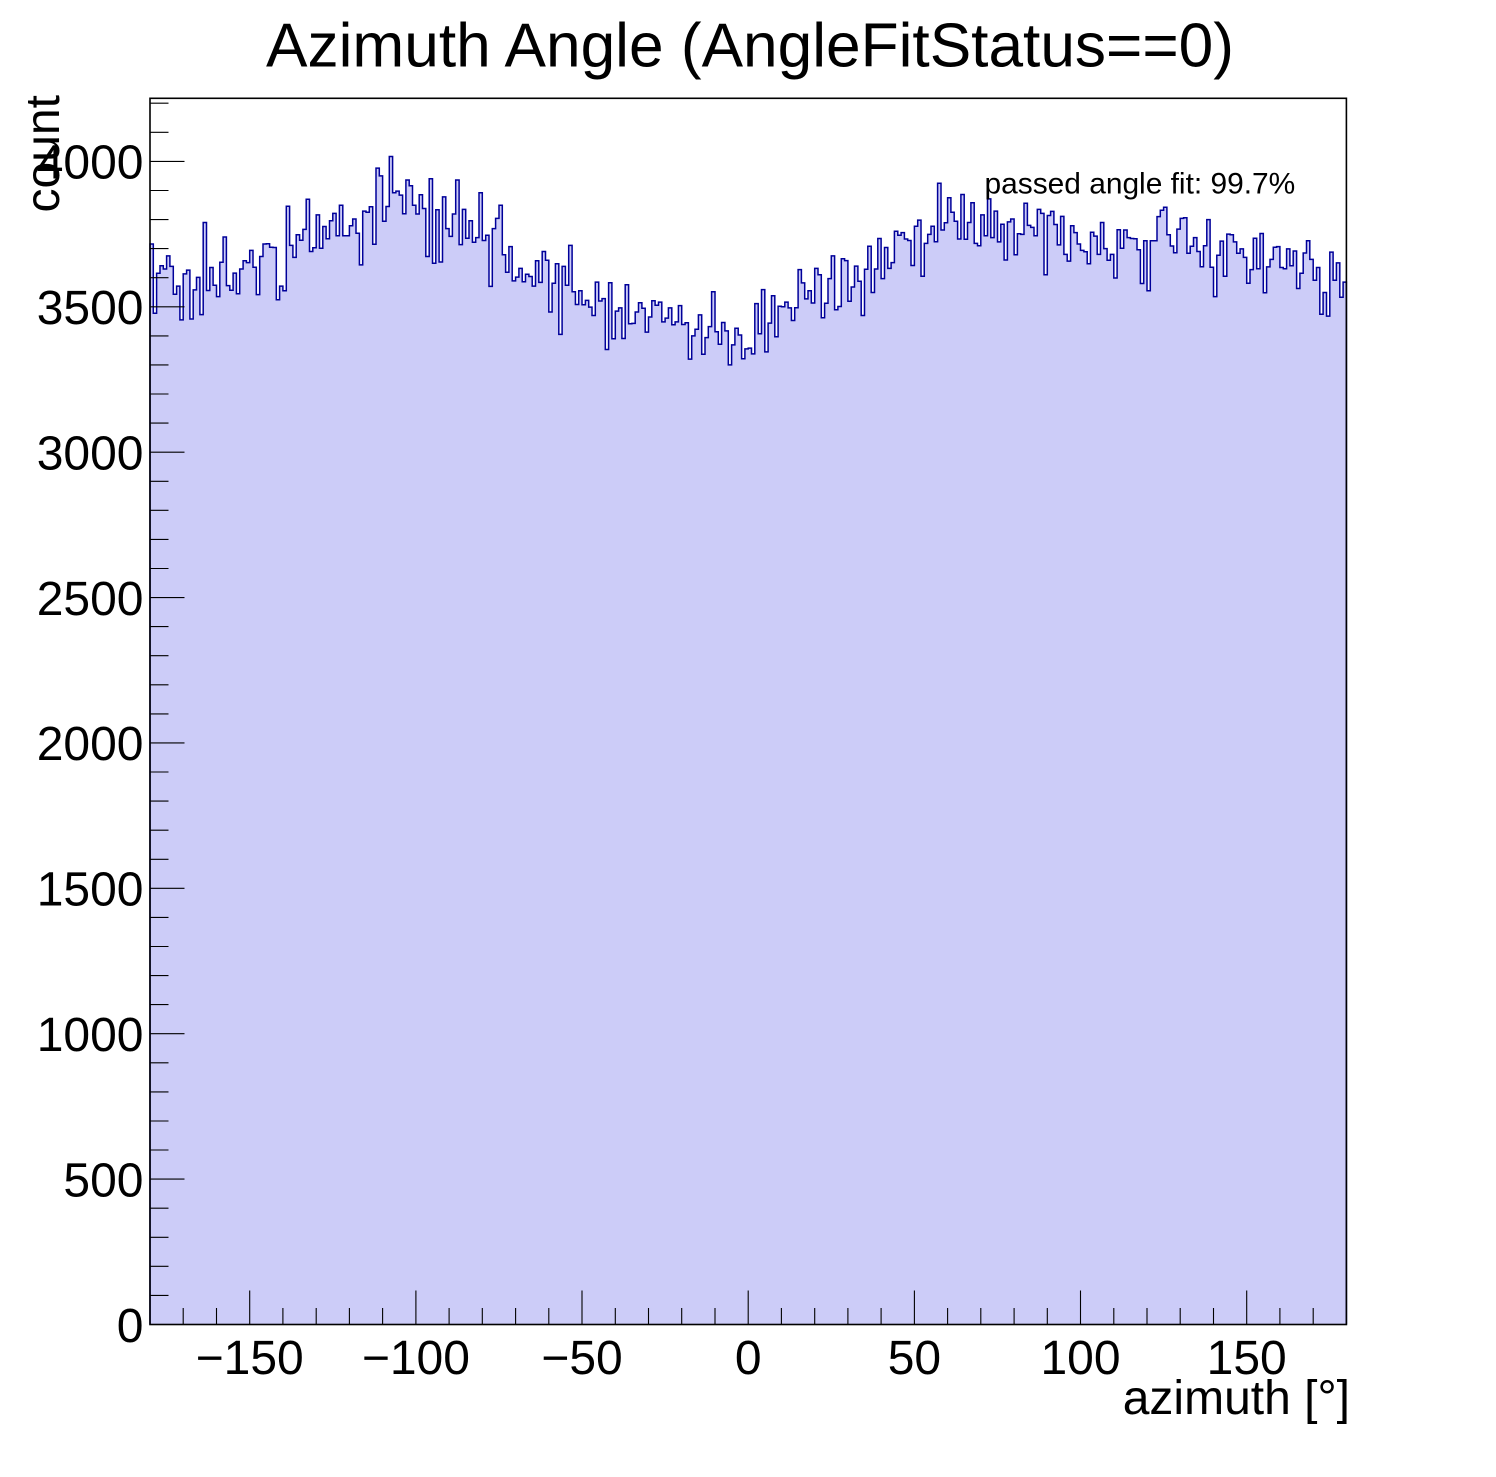 The width and height of the screenshot is (1496, 1477). I want to click on svg-text: 2000, so click(90, 744).